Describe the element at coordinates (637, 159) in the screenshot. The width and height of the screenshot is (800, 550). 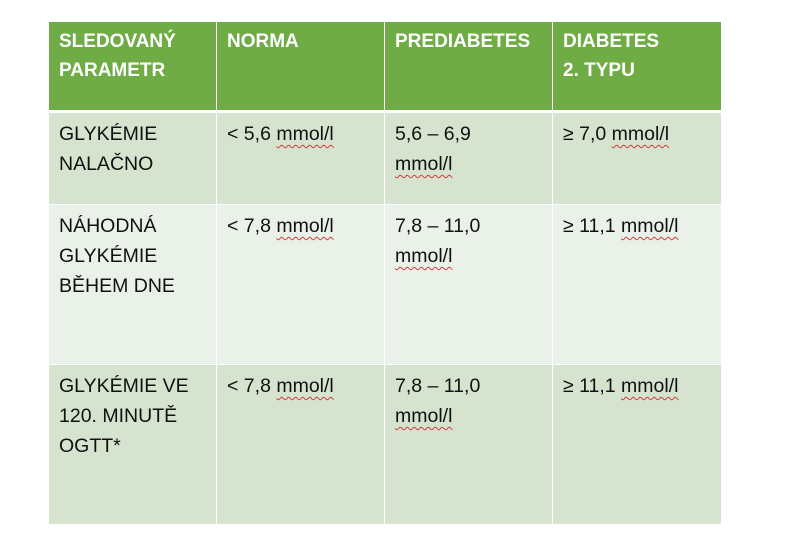
I see `row-1-diabetes: ≥ 7,0 mmol/l` at that location.